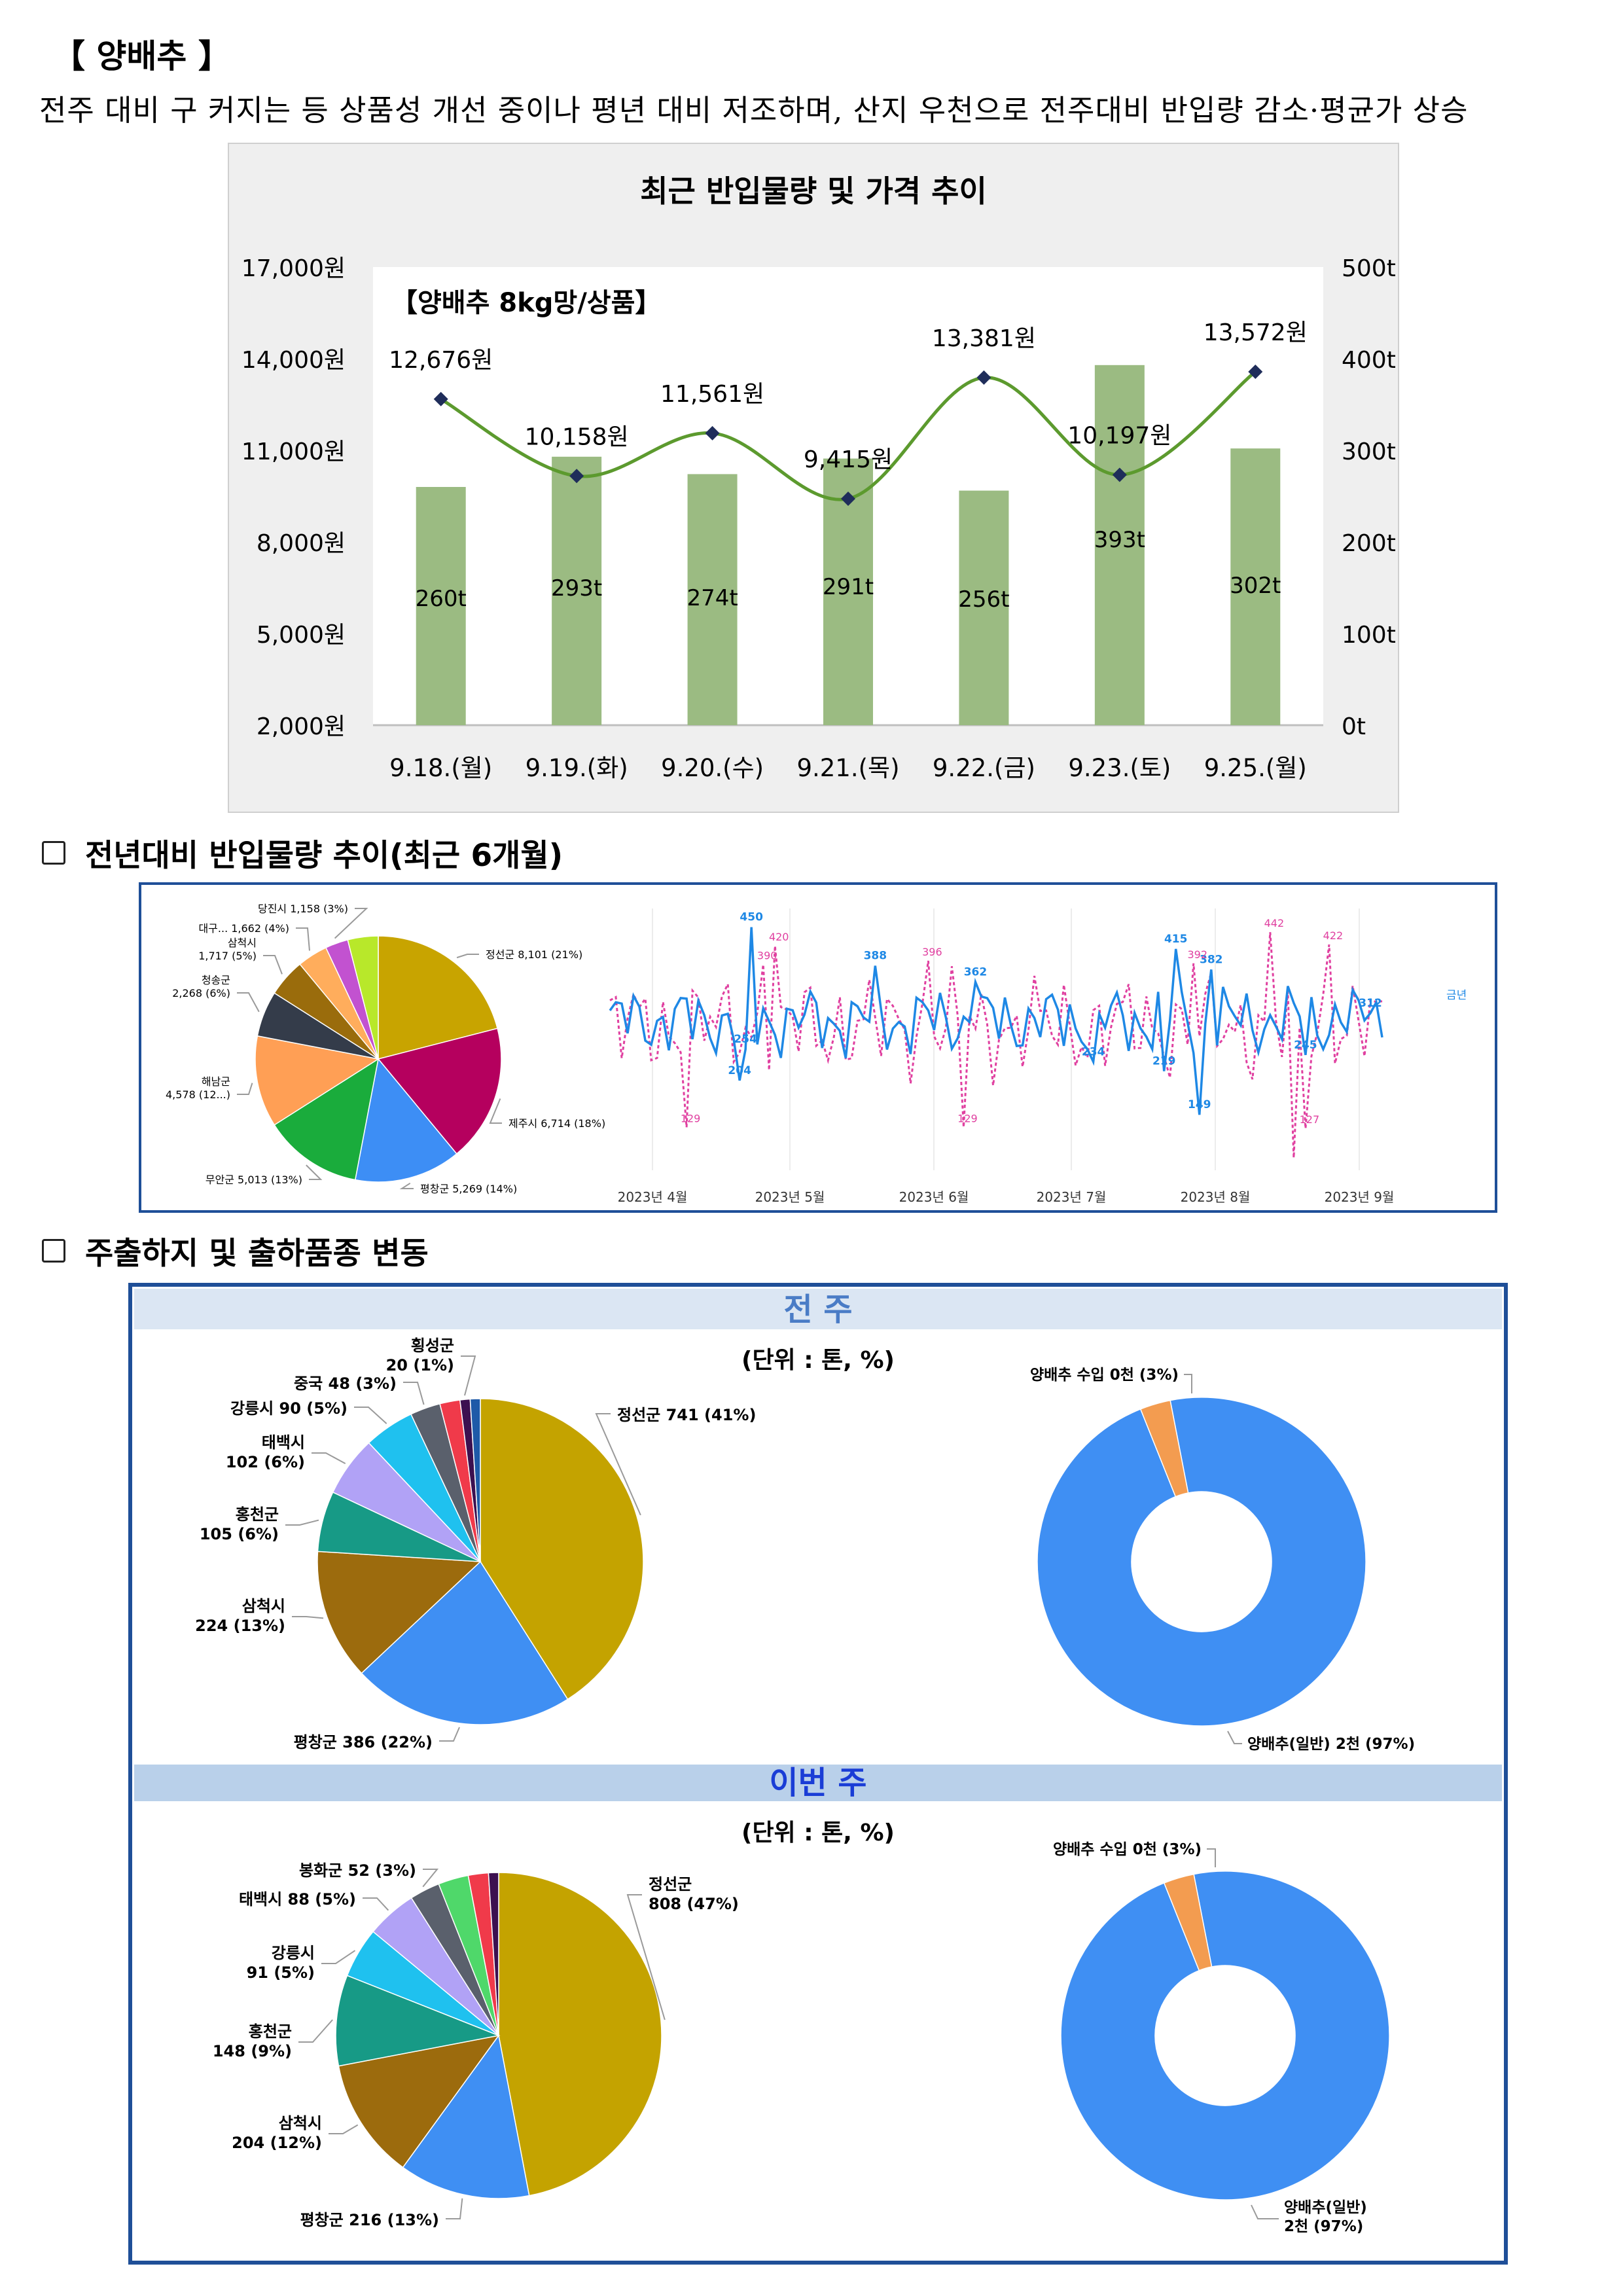 The width and height of the screenshot is (1623, 2296). What do you see at coordinates (813, 191) in the screenshot?
I see `chart-title: 최근 반입물량 및 가격 추이` at bounding box center [813, 191].